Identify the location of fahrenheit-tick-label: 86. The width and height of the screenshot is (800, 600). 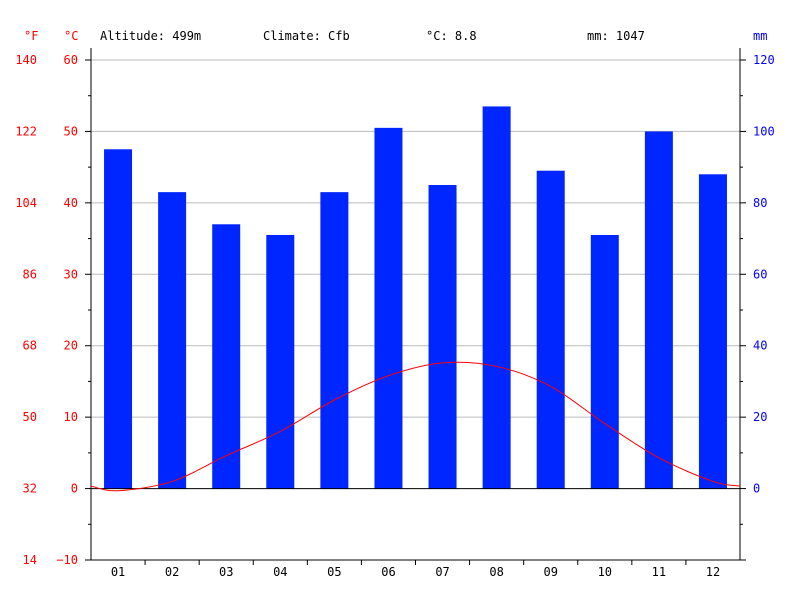
(30, 274).